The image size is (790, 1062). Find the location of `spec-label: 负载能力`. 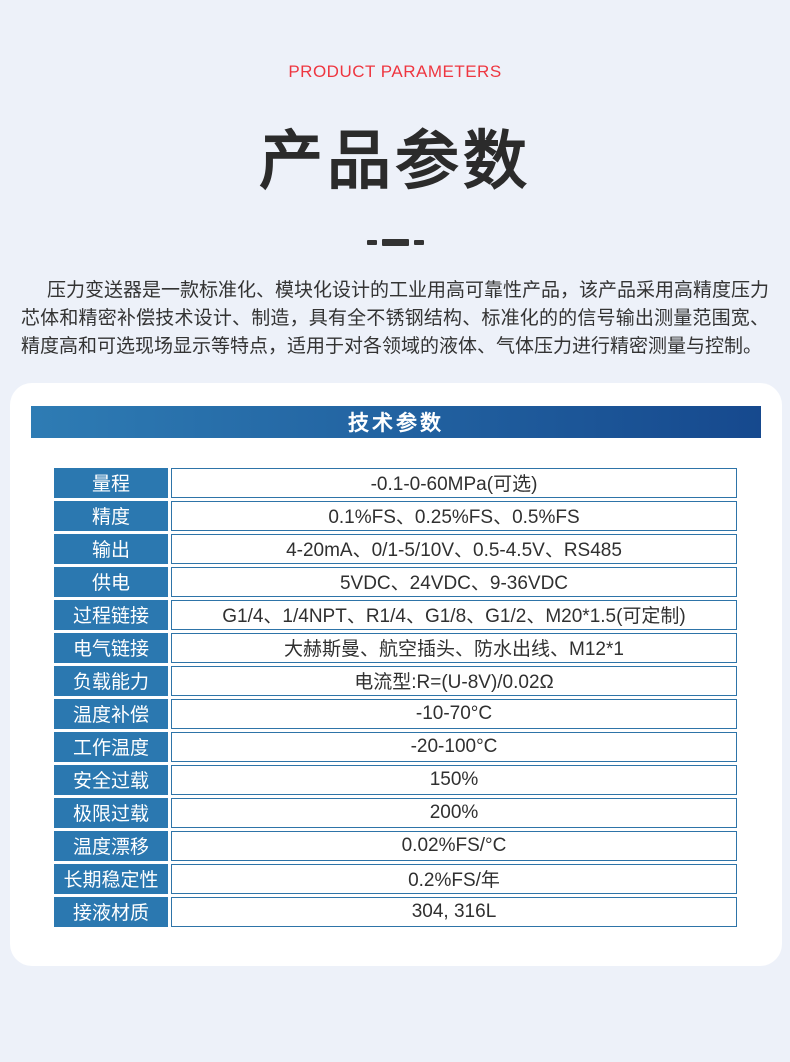

spec-label: 负载能力 is located at coordinates (111, 680).